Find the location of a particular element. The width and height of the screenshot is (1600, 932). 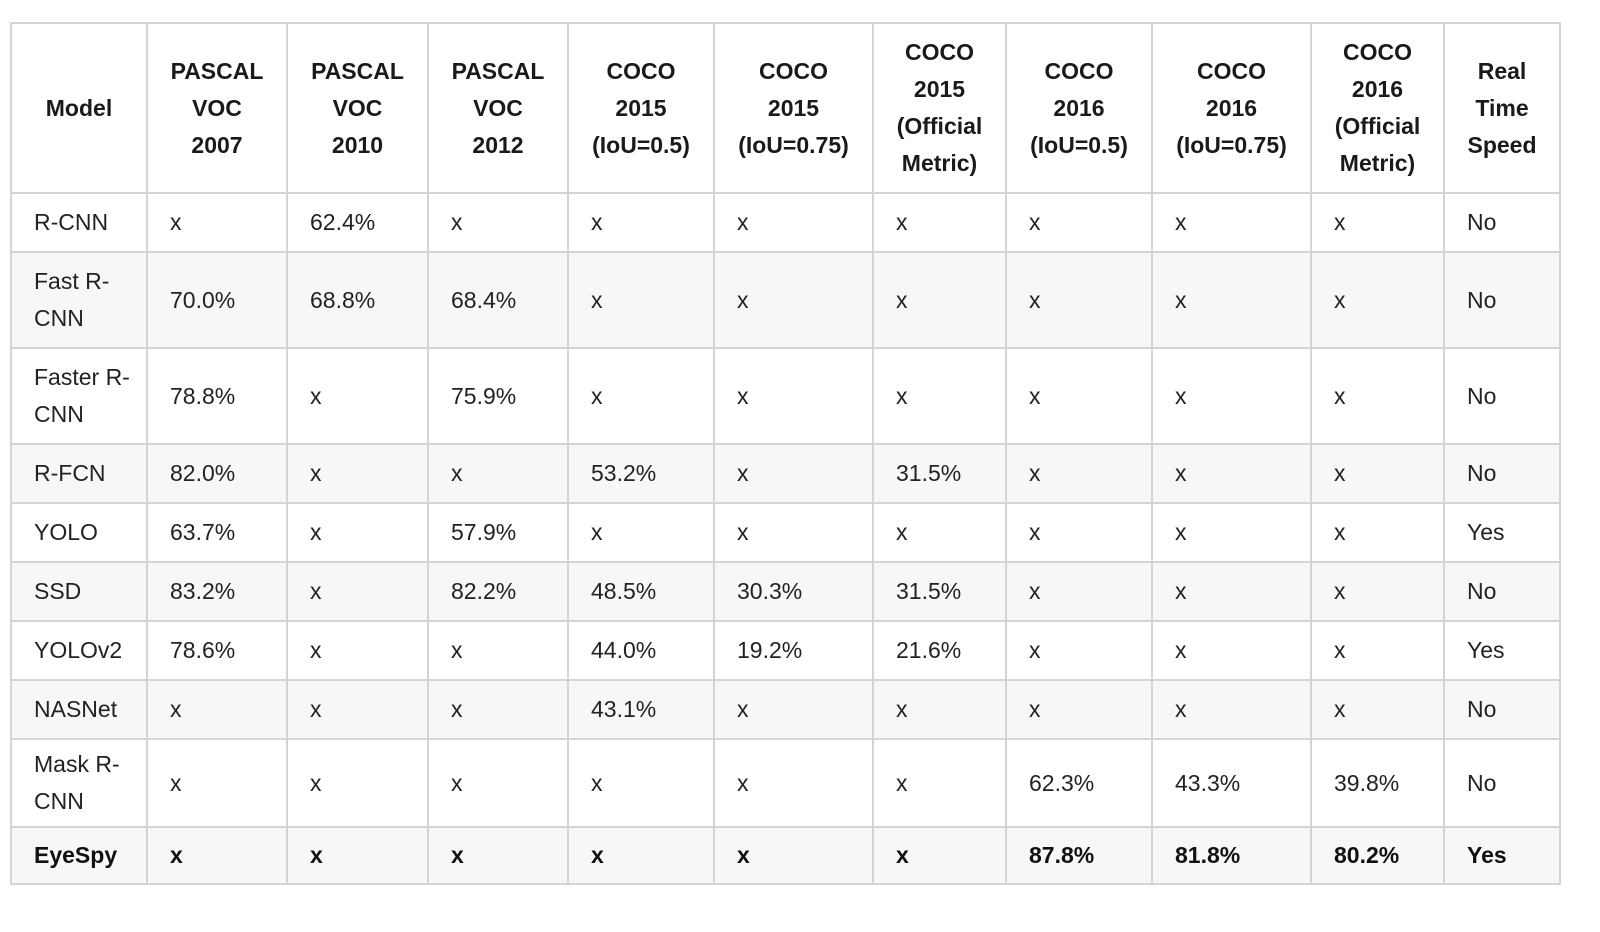

cell-model: R-FCN is located at coordinates (79, 473).